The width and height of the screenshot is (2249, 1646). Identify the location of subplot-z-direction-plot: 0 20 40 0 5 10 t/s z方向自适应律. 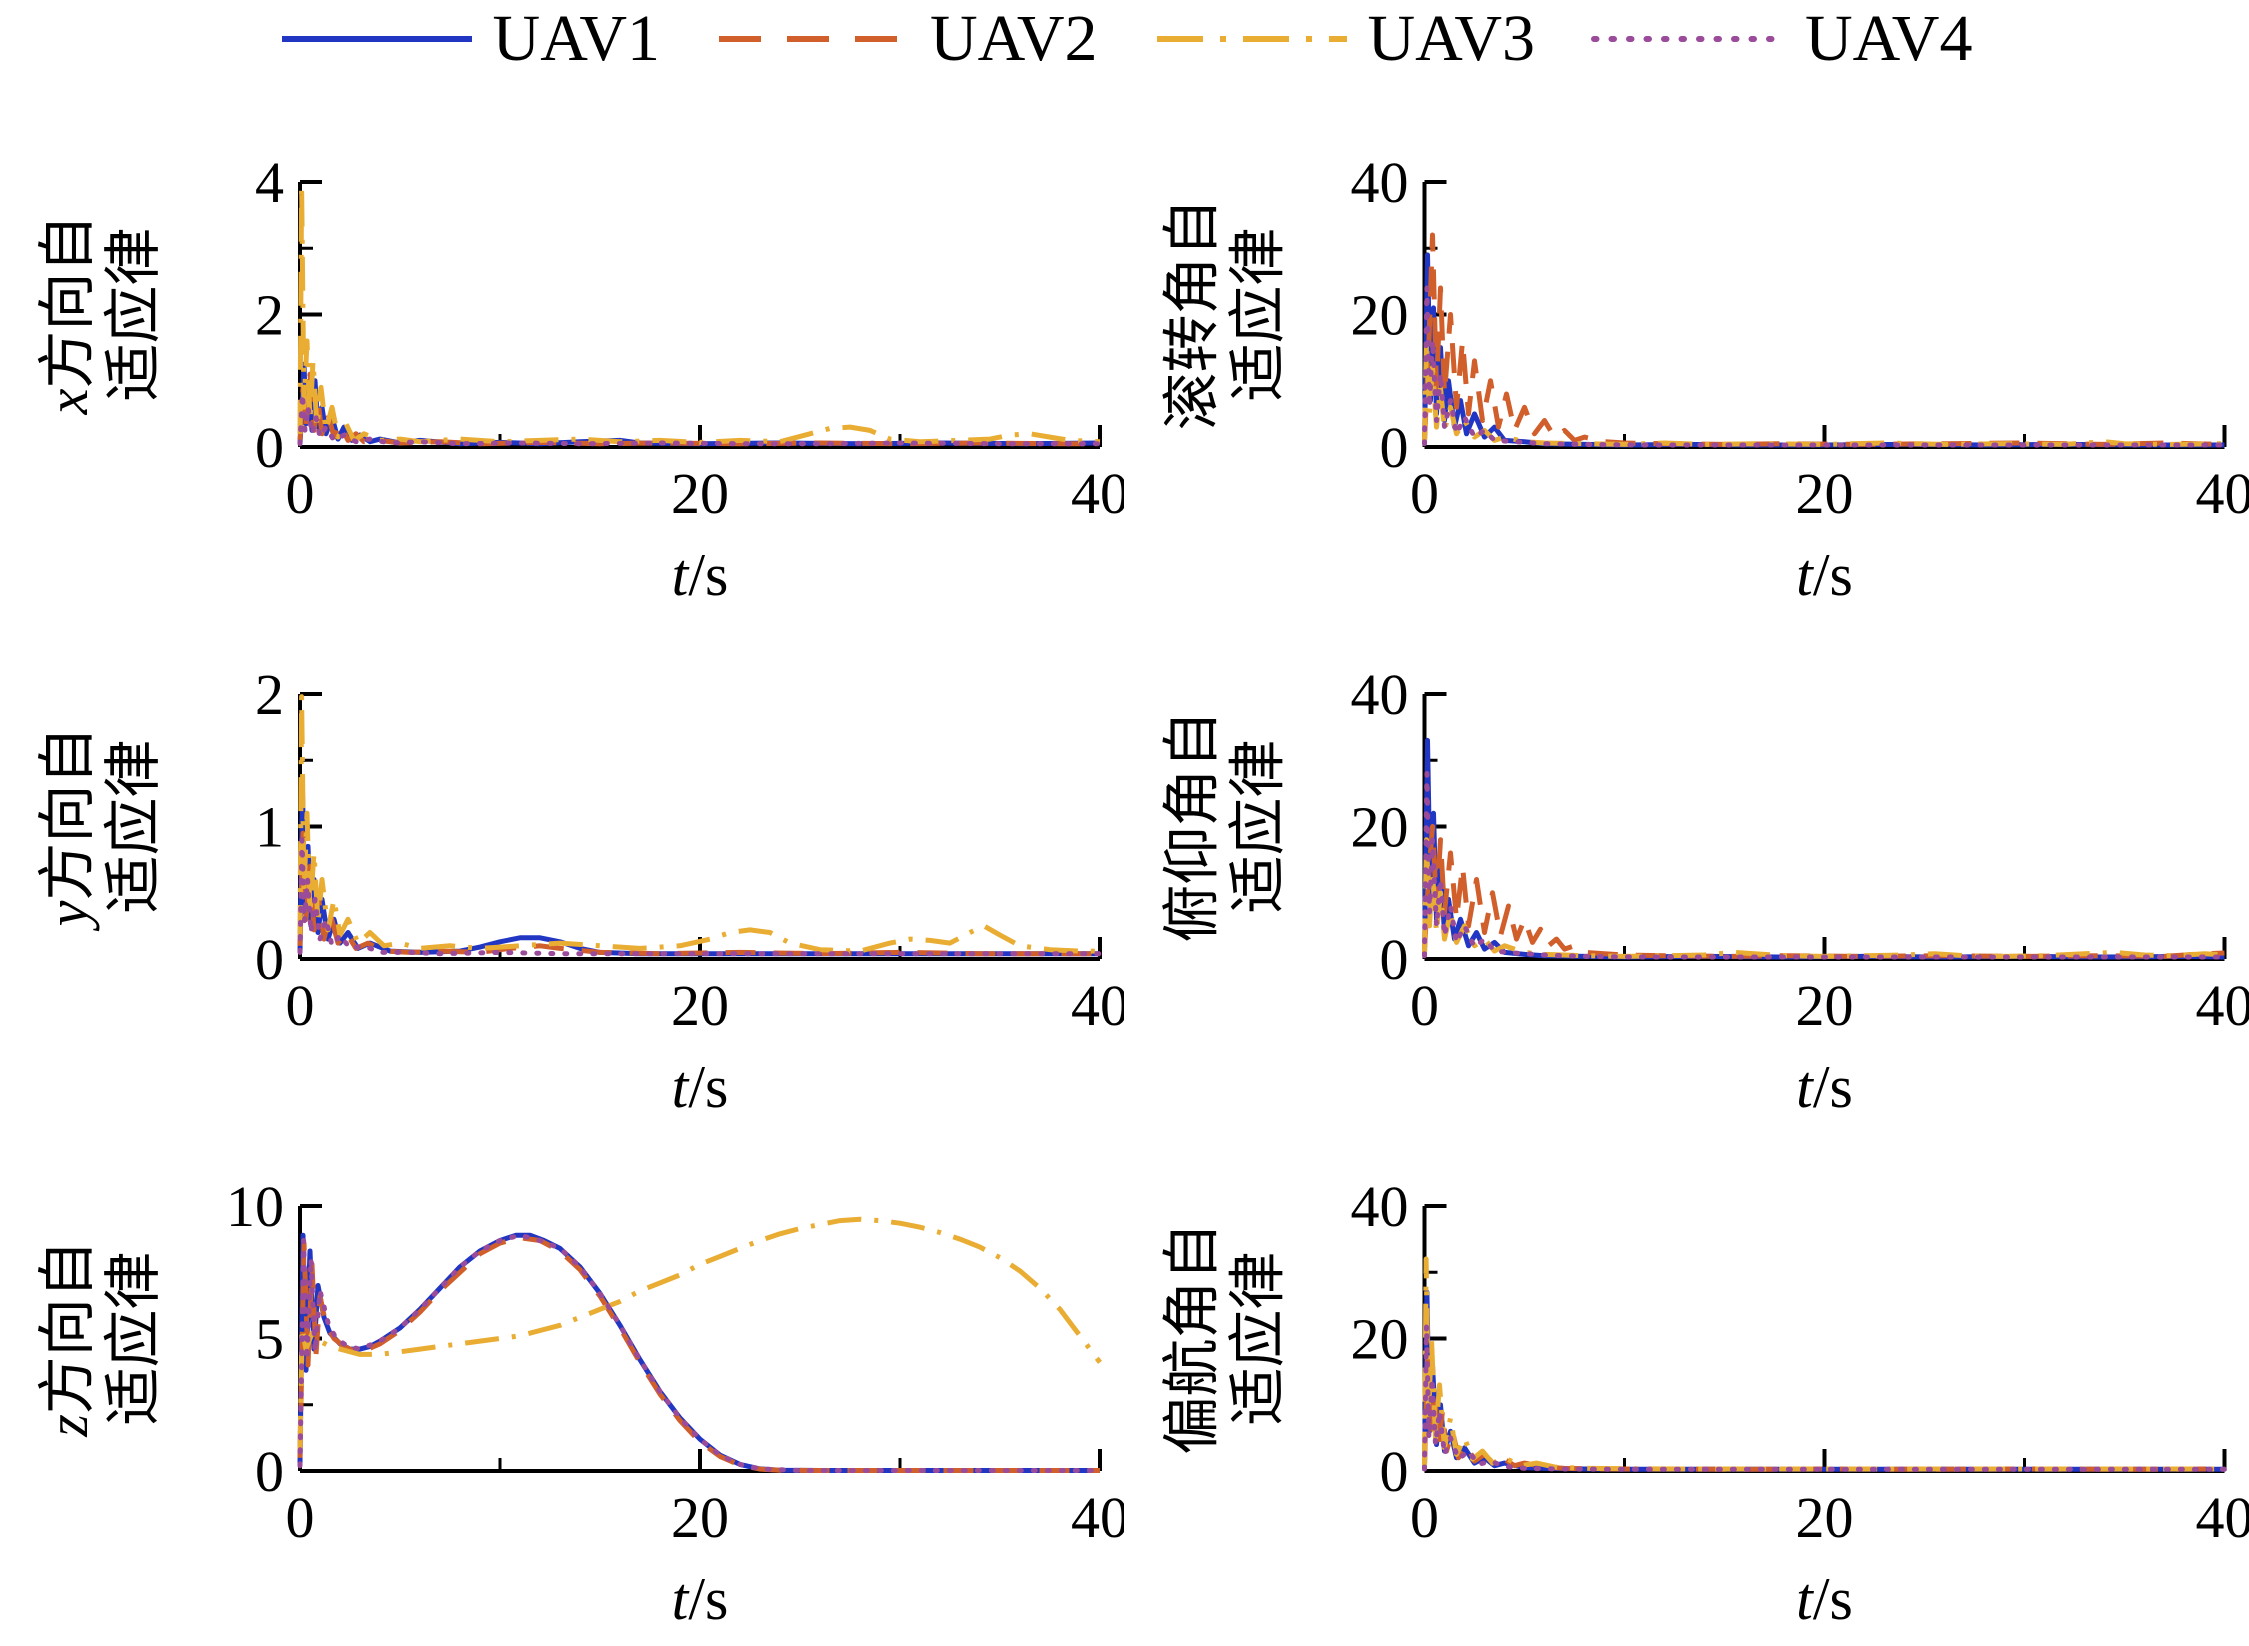
(579, 1403).